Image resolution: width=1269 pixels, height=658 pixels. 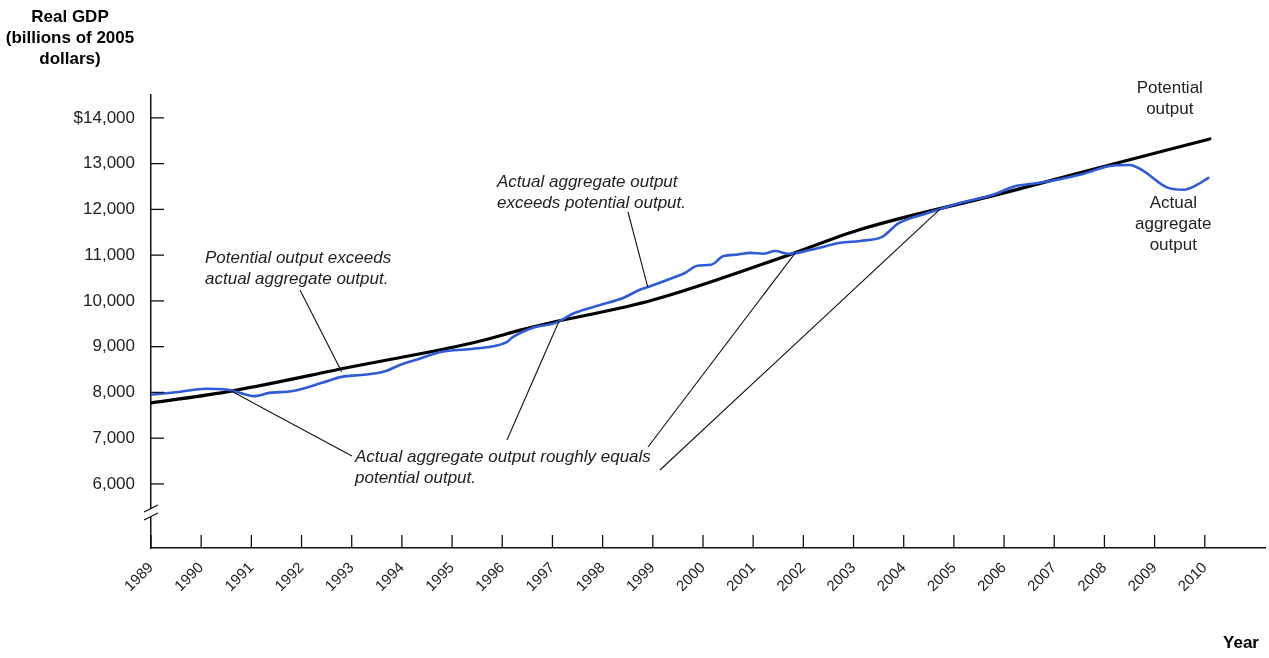 I want to click on y-tick-label: $14,000, so click(x=104, y=117).